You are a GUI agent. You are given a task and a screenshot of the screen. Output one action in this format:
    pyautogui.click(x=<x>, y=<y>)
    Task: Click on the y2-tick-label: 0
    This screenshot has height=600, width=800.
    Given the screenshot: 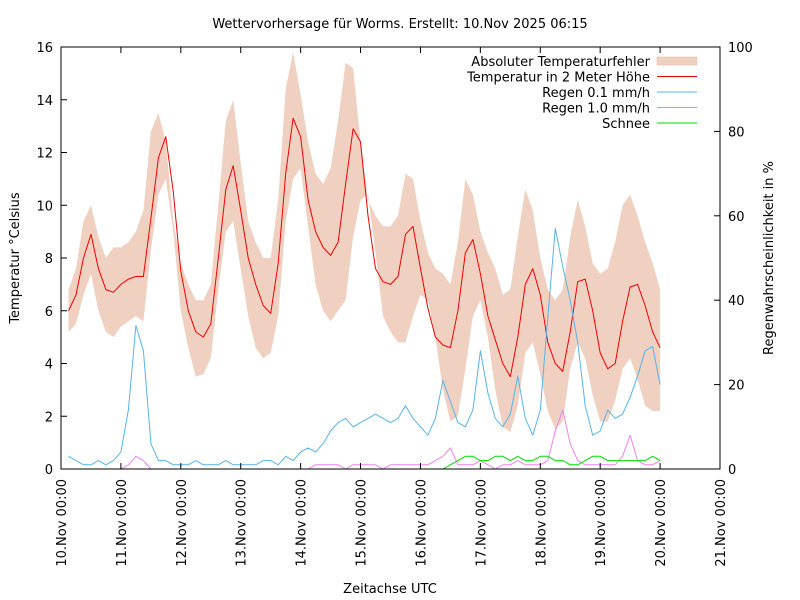 What is the action you would take?
    pyautogui.click(x=732, y=470)
    